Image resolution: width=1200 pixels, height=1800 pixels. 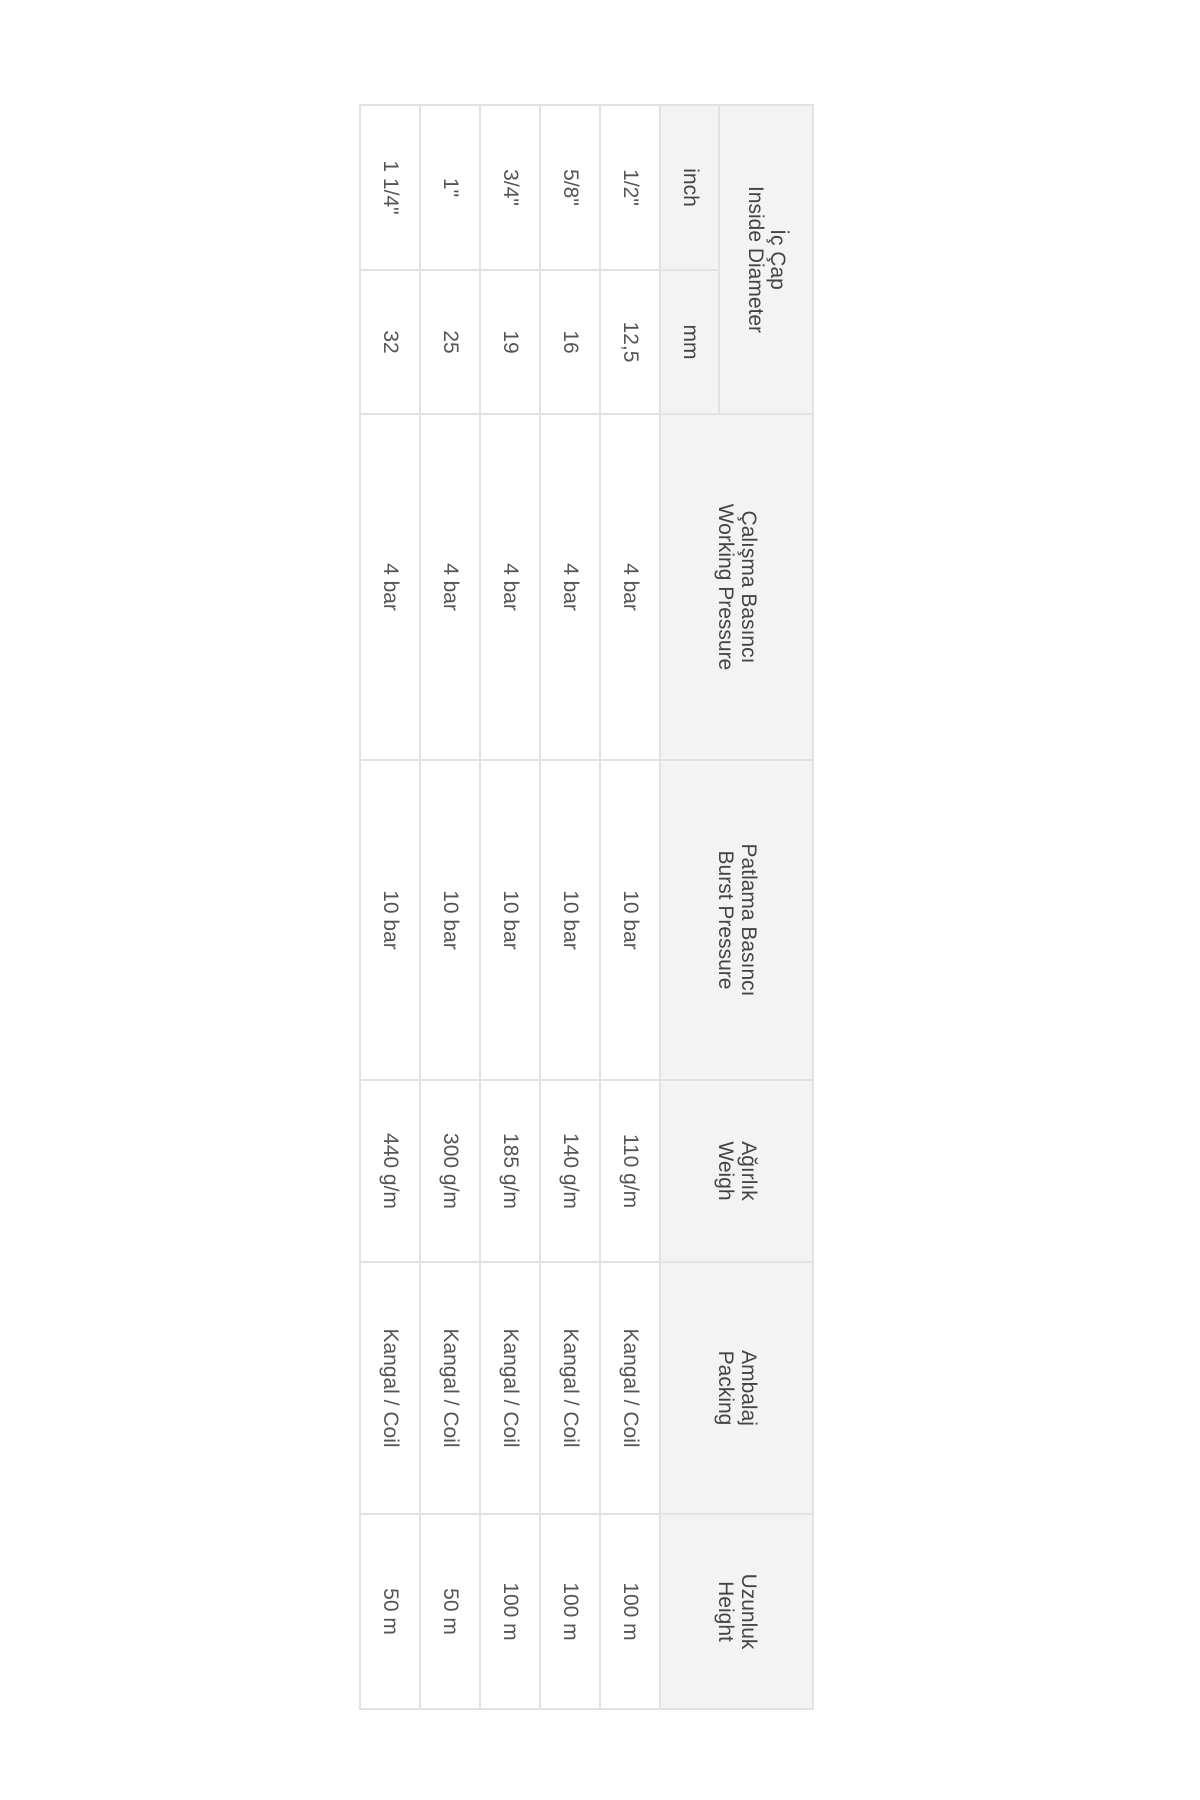 I want to click on header-mm: mm, so click(x=689, y=342).